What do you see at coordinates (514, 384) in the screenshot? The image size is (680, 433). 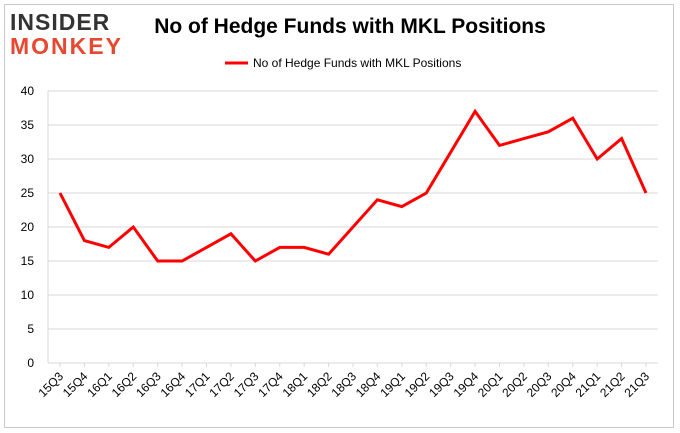 I see `x-tick-label: 20Q2` at bounding box center [514, 384].